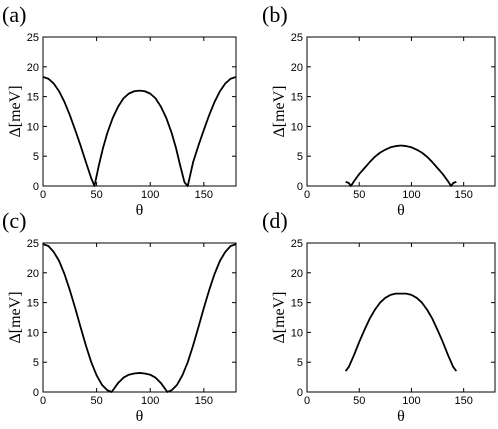 Image resolution: width=498 pixels, height=429 pixels. What do you see at coordinates (14, 14) in the screenshot?
I see `panel-label: (a)` at bounding box center [14, 14].